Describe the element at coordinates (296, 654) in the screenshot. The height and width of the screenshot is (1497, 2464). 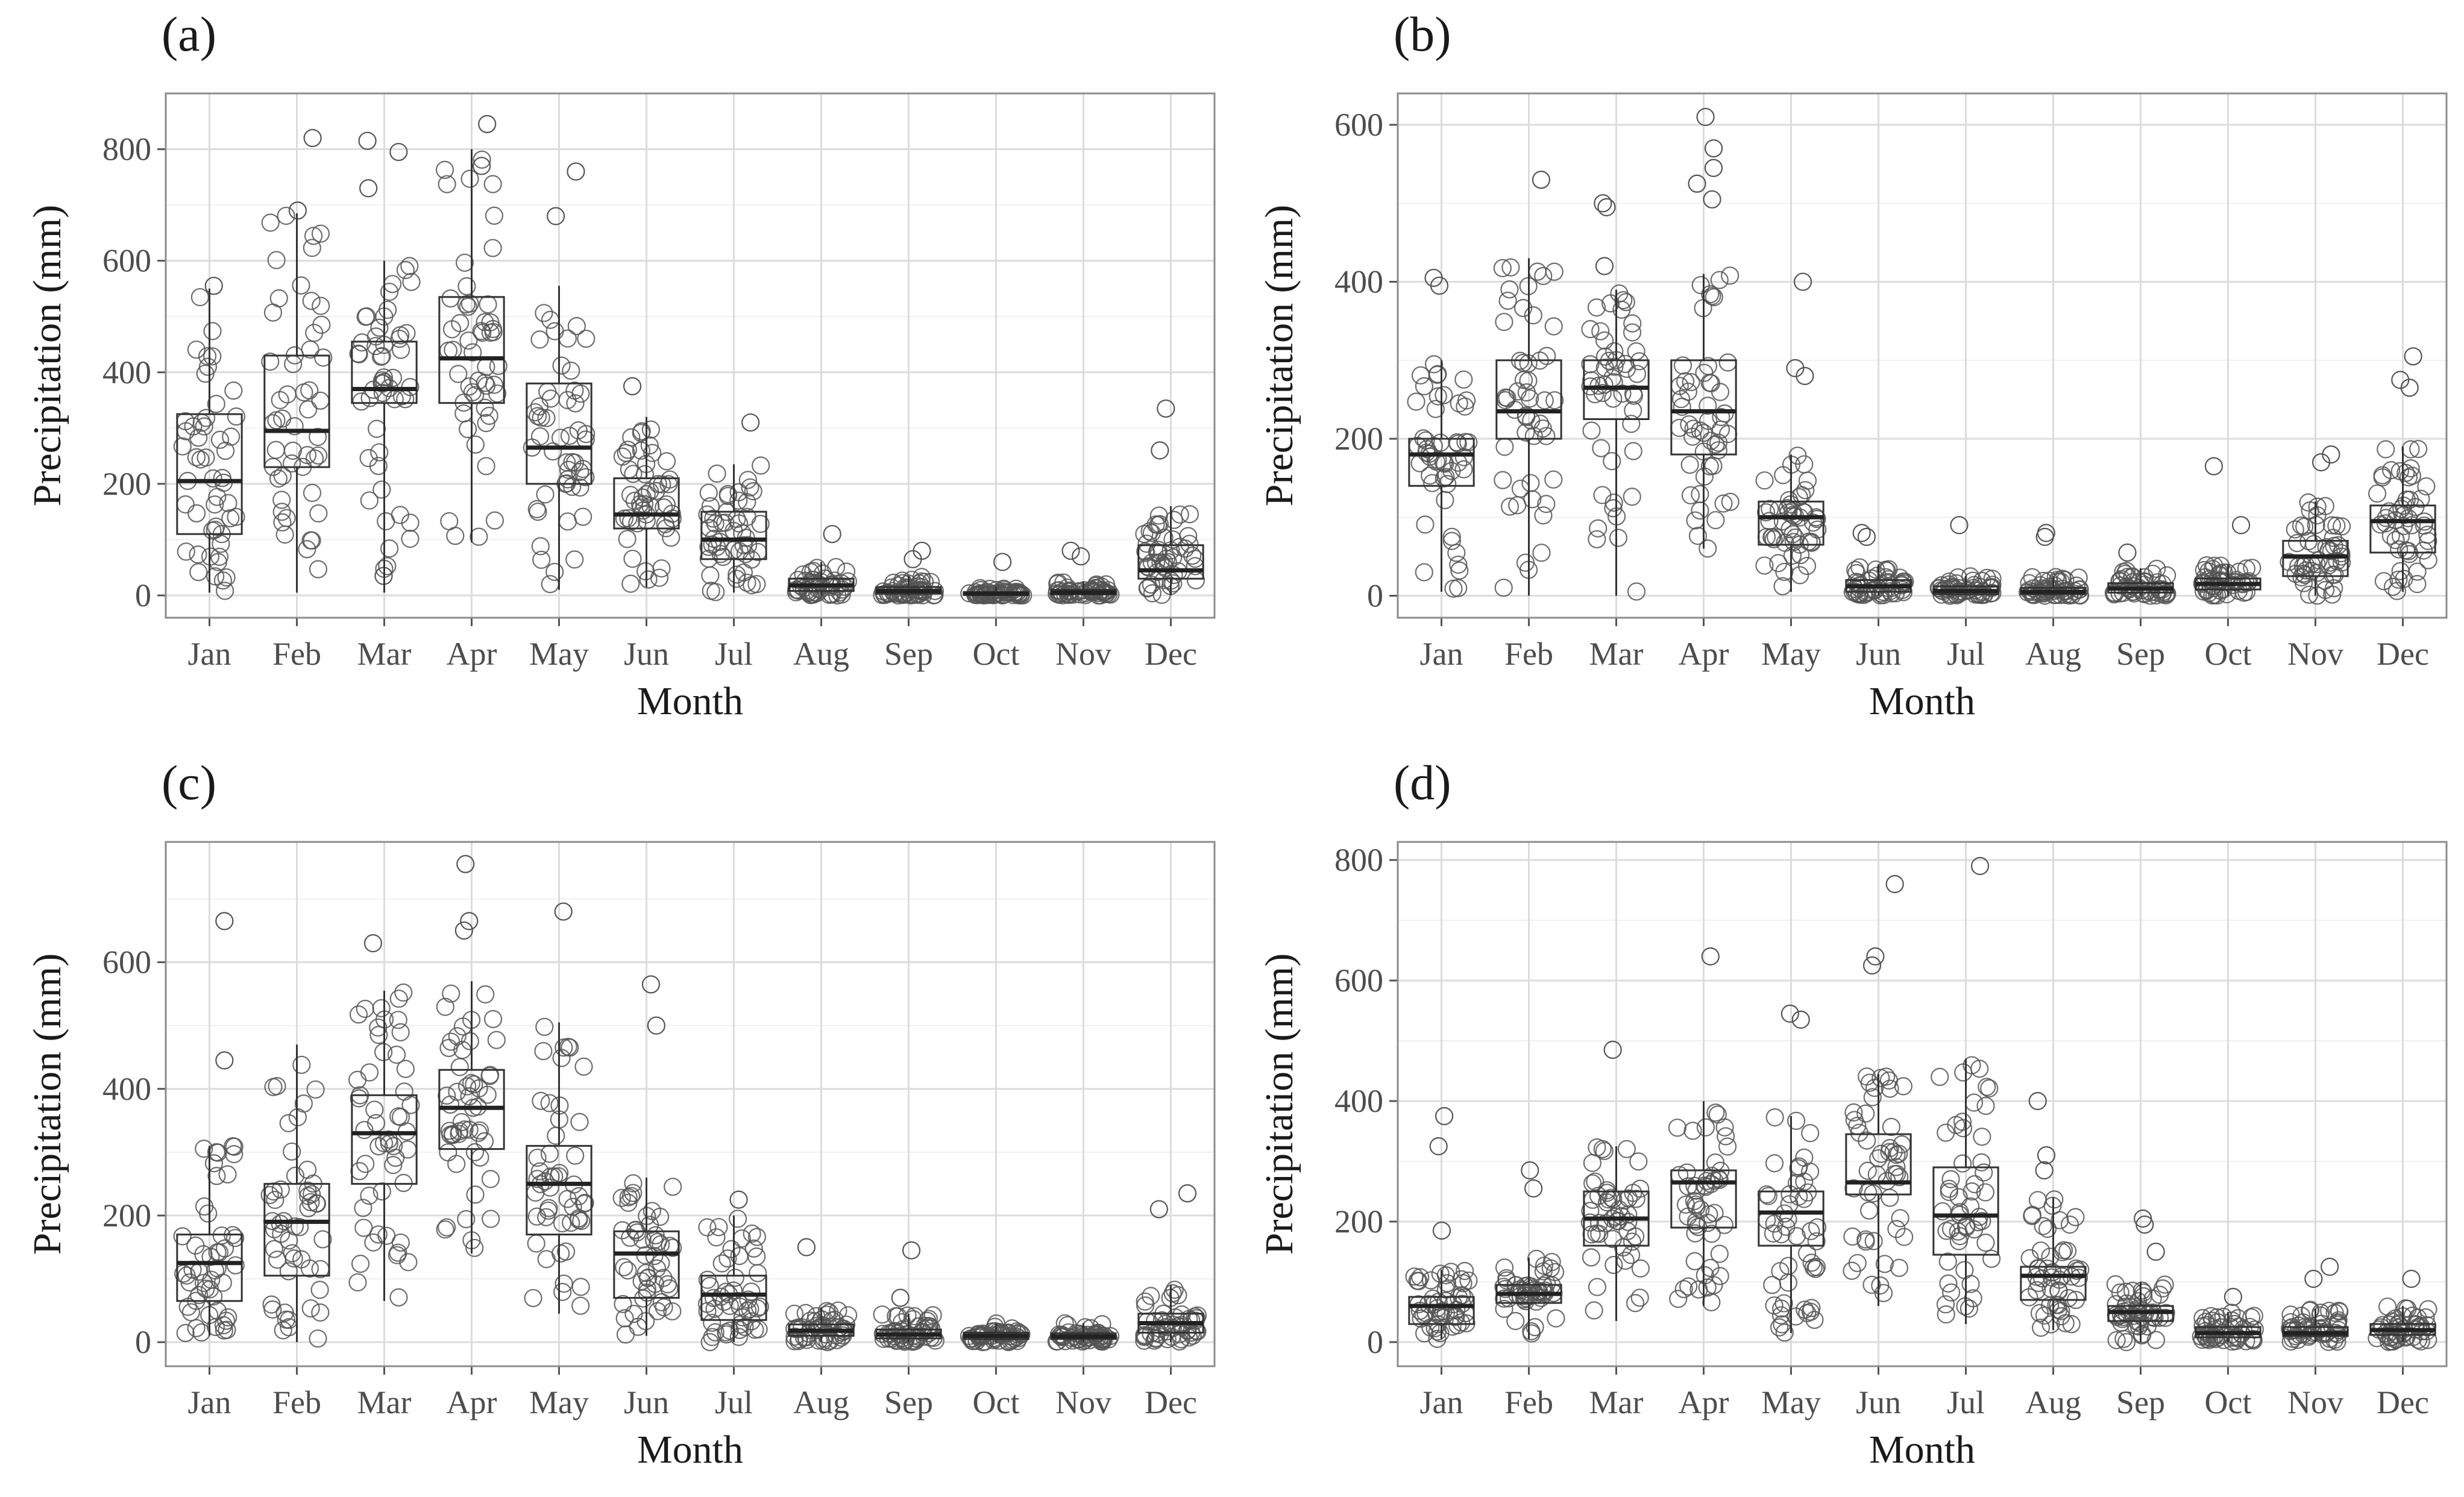
I see `x-tick-label: Feb` at that location.